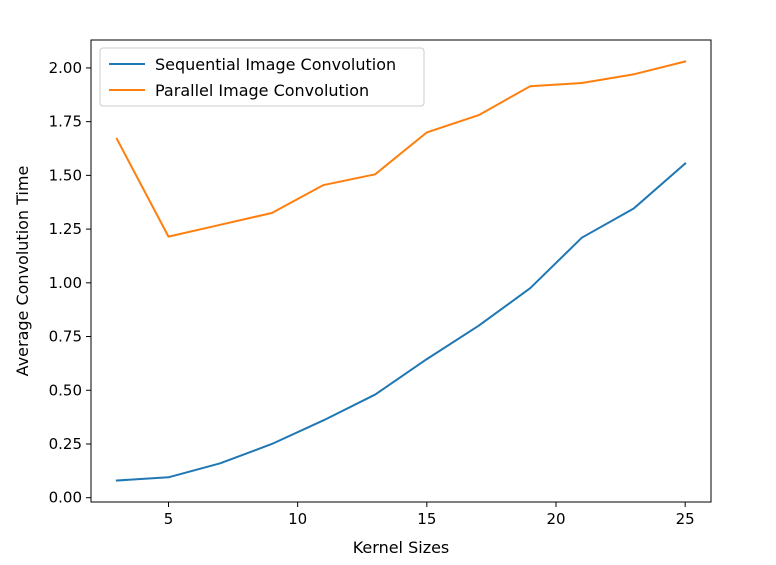  What do you see at coordinates (65, 122) in the screenshot?
I see `y-tick-label: 1.75` at bounding box center [65, 122].